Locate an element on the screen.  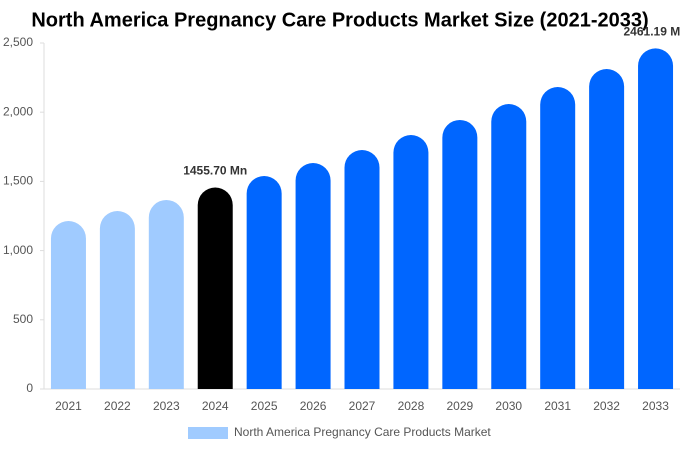
x-tick-label: 2027 is located at coordinates (362, 406).